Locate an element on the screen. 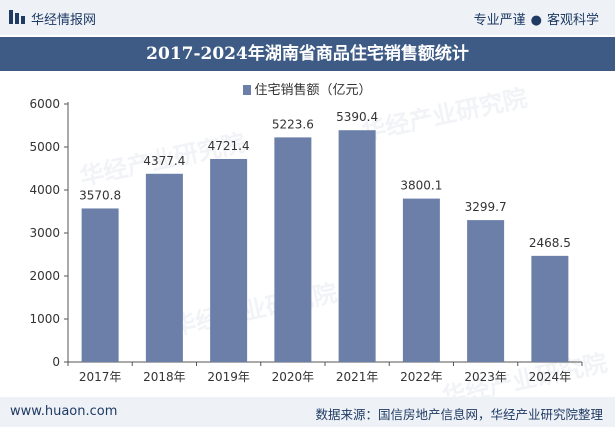 Image resolution: width=615 pixels, height=427 pixels. x-tick-label: 2023年 is located at coordinates (485, 377).